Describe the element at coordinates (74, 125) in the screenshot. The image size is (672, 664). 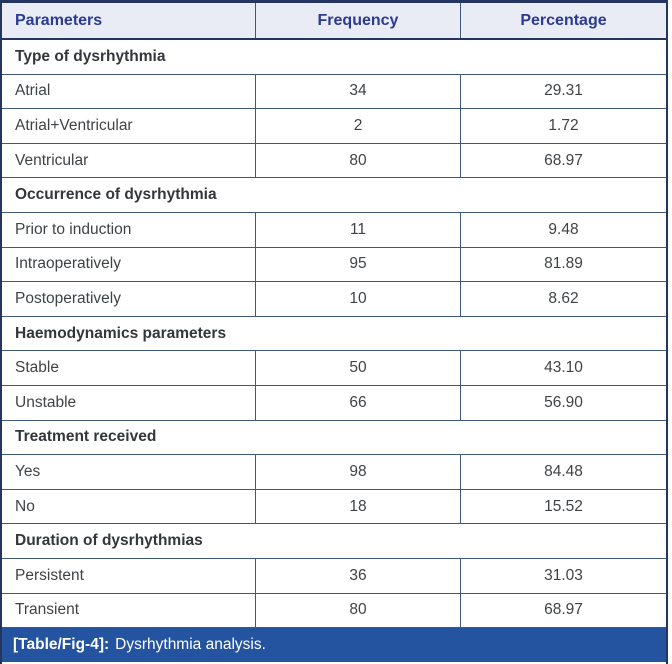
I see `parameter-cell: Atrial+Ventricular` at that location.